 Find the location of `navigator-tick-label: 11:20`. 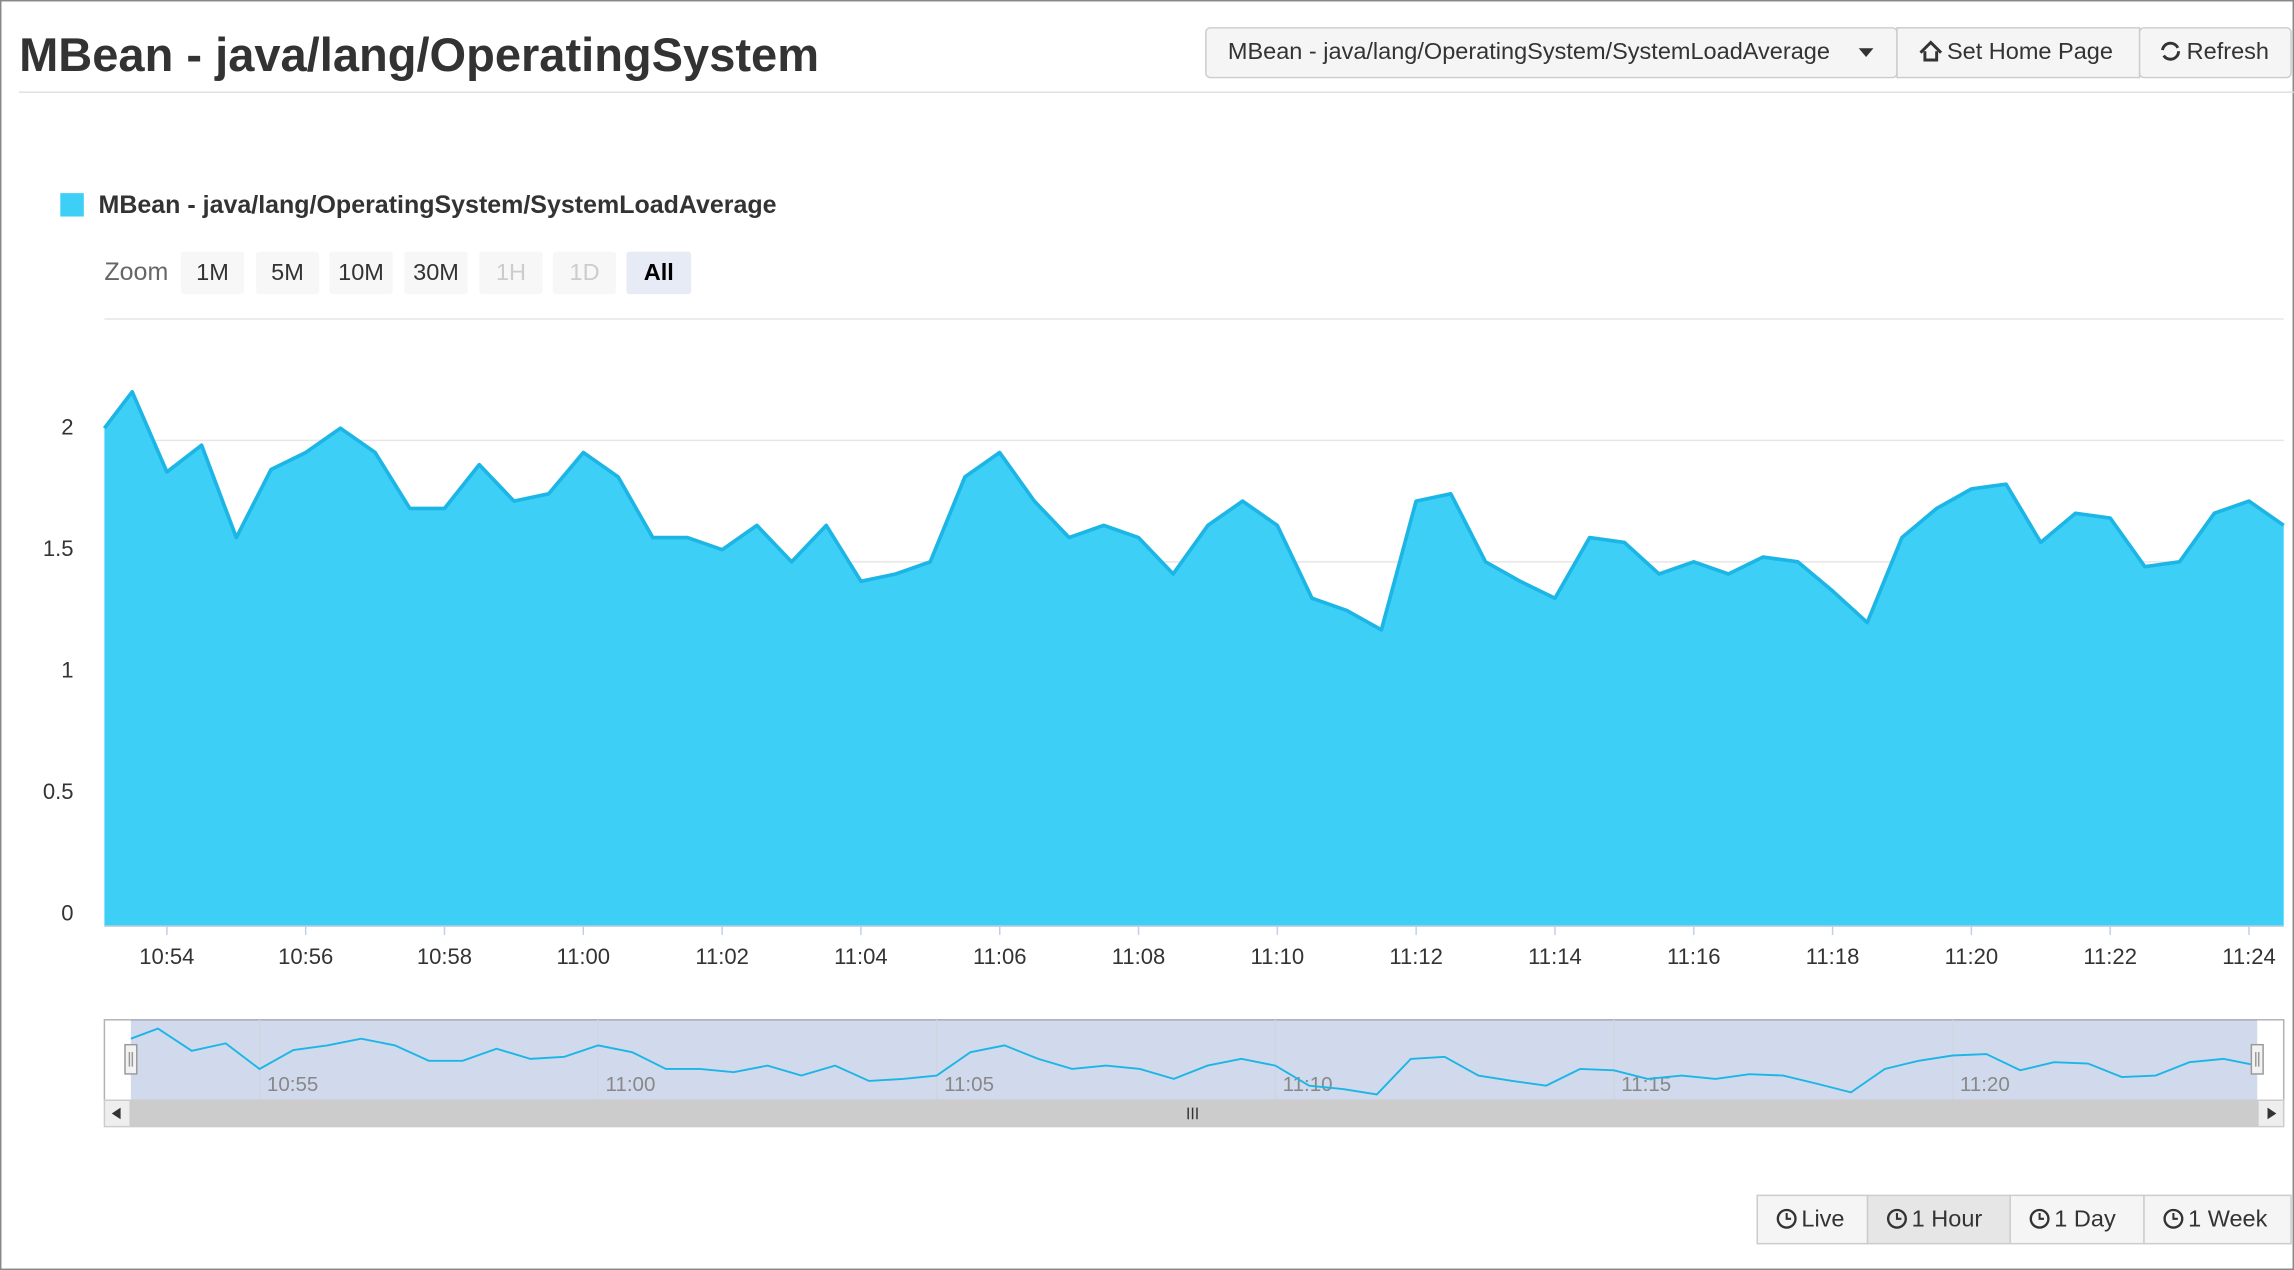

navigator-tick-label: 11:20 is located at coordinates (1985, 1084).